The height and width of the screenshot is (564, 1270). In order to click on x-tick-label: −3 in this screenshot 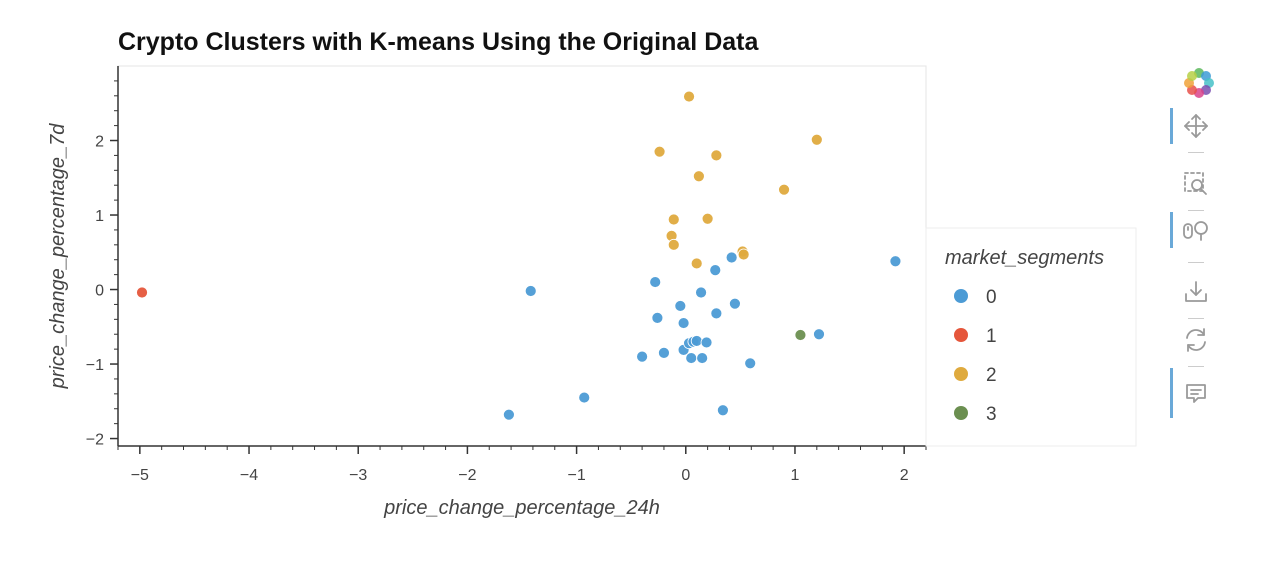, I will do `click(358, 475)`.